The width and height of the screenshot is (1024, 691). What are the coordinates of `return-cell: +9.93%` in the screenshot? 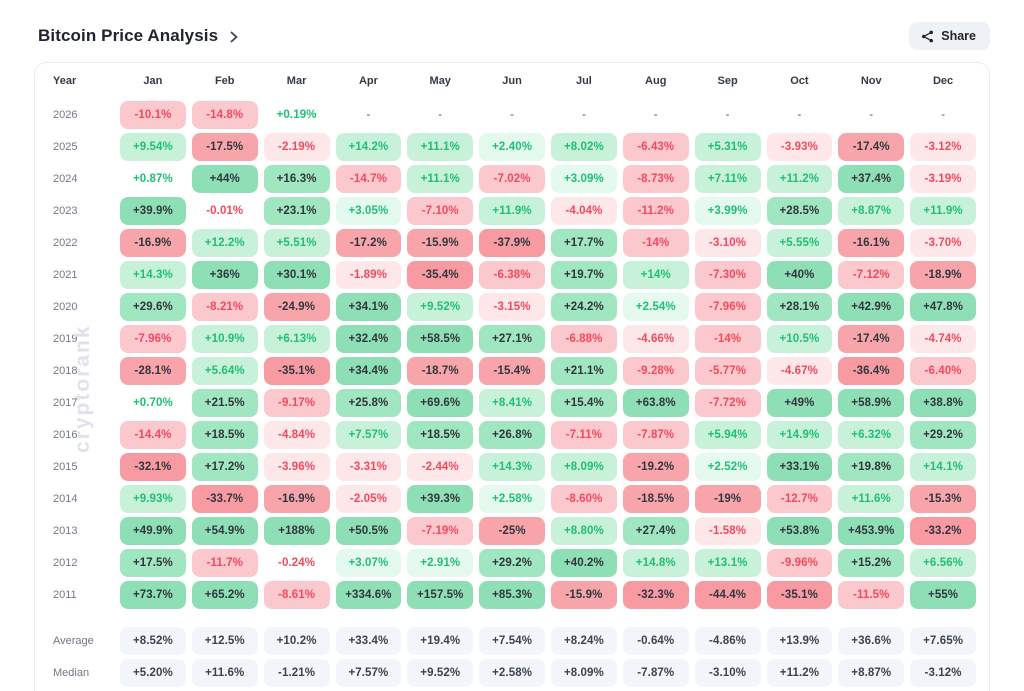 It's located at (153, 499).